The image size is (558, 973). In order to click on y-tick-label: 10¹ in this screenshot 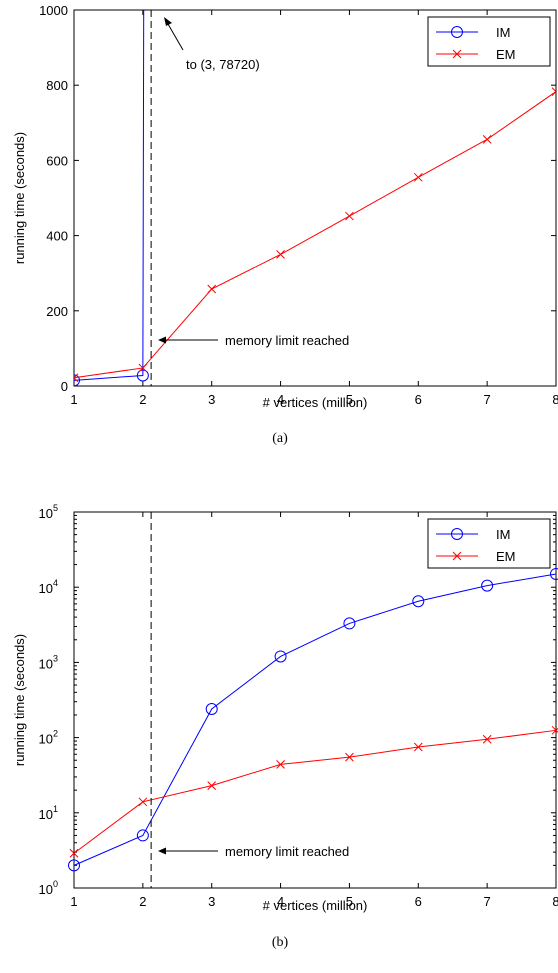, I will do `click(48, 813)`.